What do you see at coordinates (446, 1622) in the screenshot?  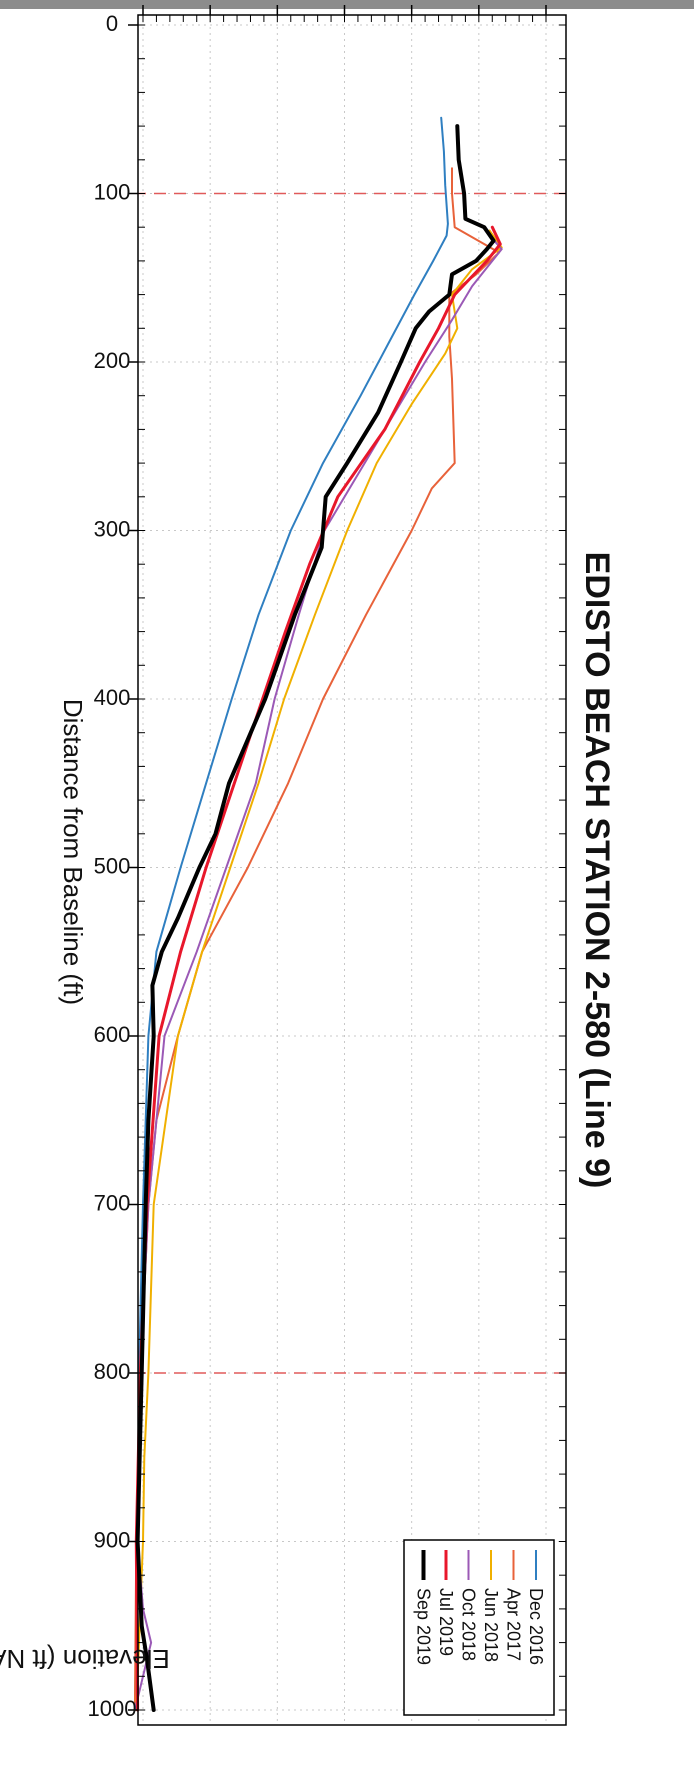 I see `legend-label: Jul 2019` at bounding box center [446, 1622].